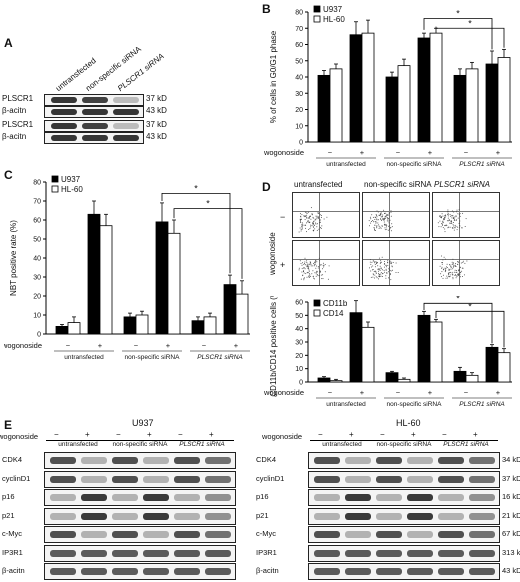  I want to click on blot-title: HL-60, so click(408, 423).